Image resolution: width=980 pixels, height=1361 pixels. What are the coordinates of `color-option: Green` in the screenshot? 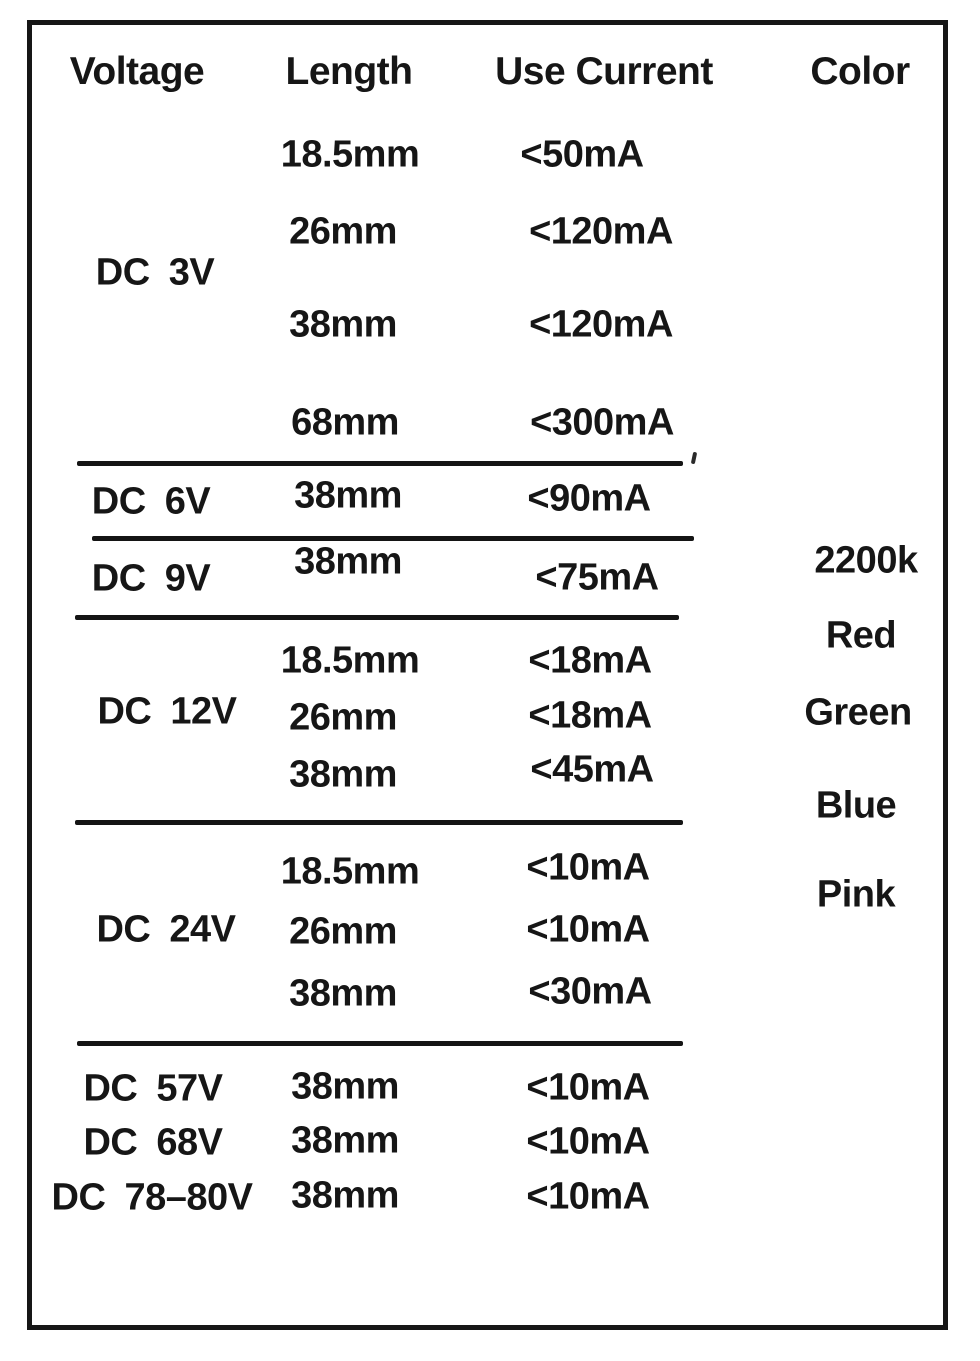 It's located at (858, 712).